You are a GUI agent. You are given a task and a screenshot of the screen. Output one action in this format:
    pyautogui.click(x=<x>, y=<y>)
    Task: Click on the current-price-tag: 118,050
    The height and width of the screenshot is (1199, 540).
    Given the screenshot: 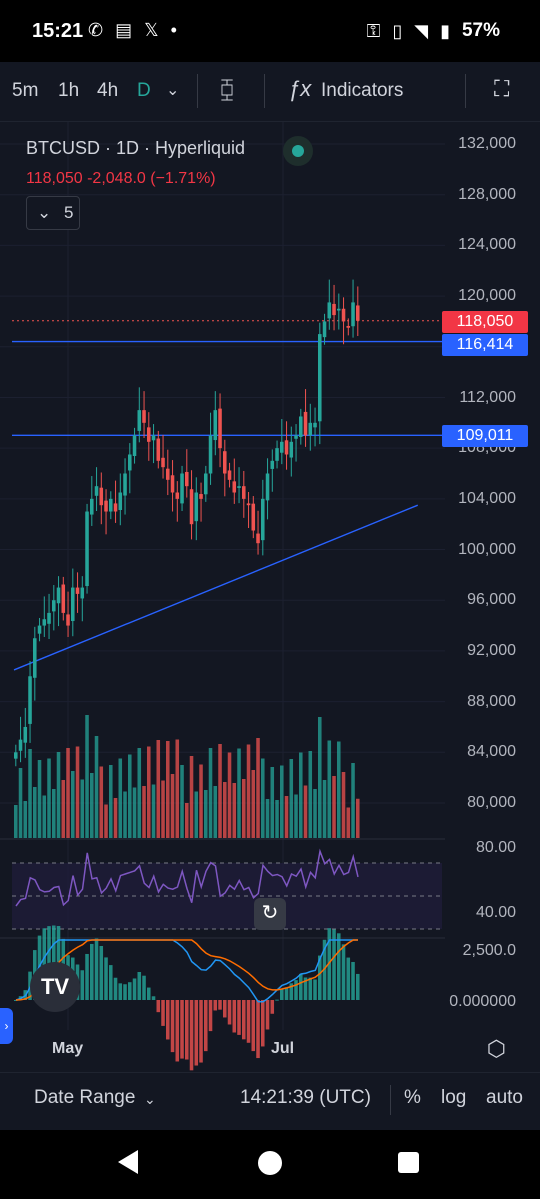 What is the action you would take?
    pyautogui.click(x=485, y=322)
    